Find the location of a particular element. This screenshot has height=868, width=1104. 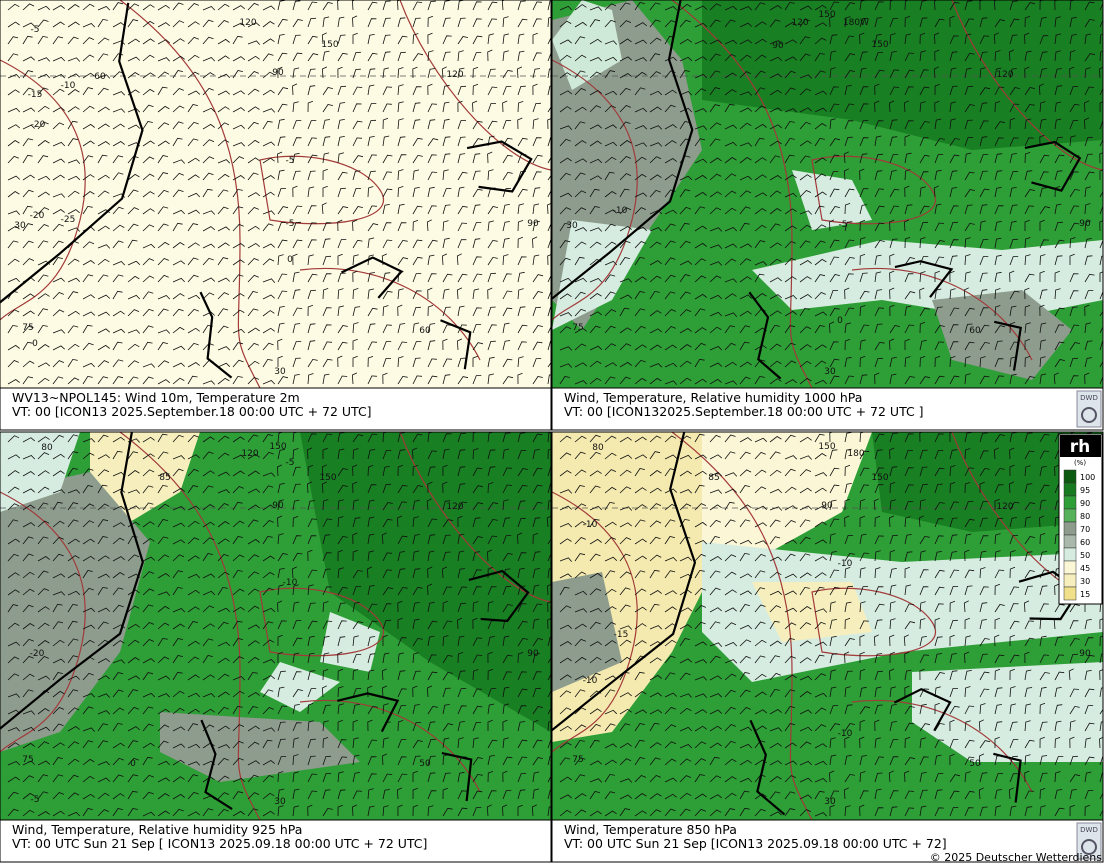

contour-label: 180 is located at coordinates (855, 454).